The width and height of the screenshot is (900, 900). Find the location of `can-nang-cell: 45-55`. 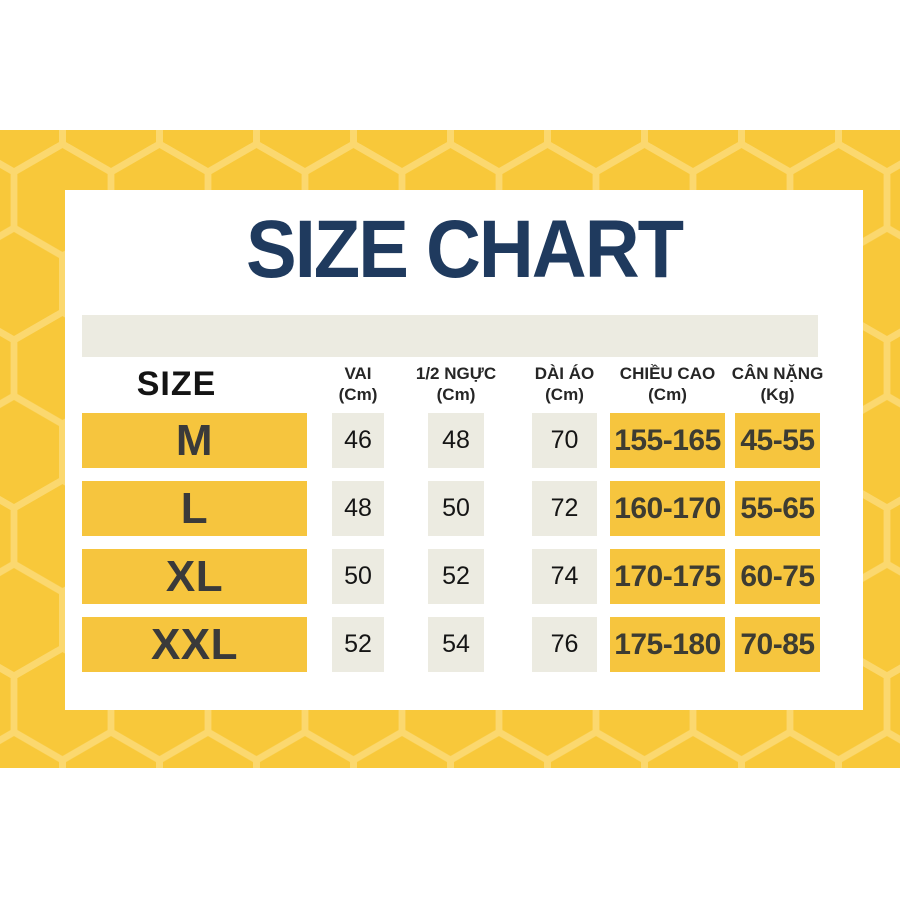

can-nang-cell: 45-55 is located at coordinates (777, 440).